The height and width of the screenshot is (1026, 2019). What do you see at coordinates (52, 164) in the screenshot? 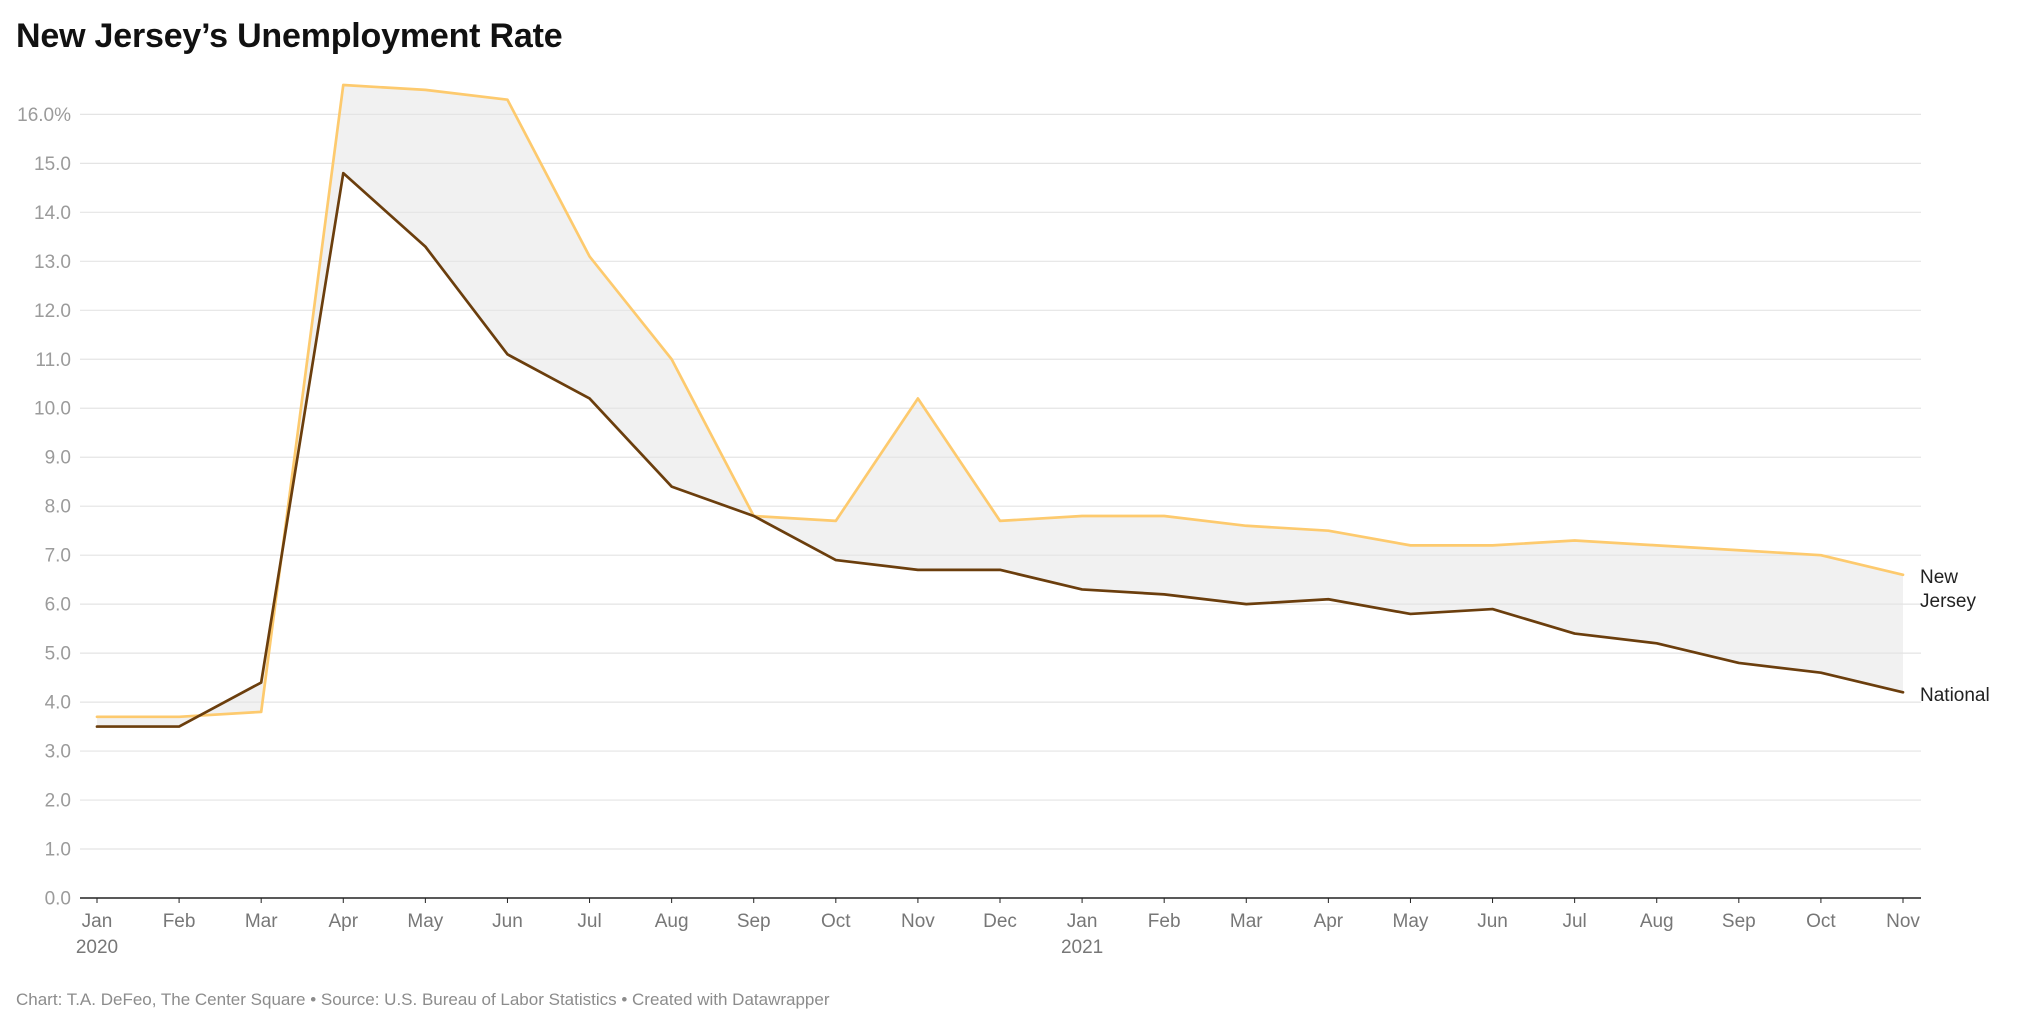
I see `y-tick-label: 15.0` at bounding box center [52, 164].